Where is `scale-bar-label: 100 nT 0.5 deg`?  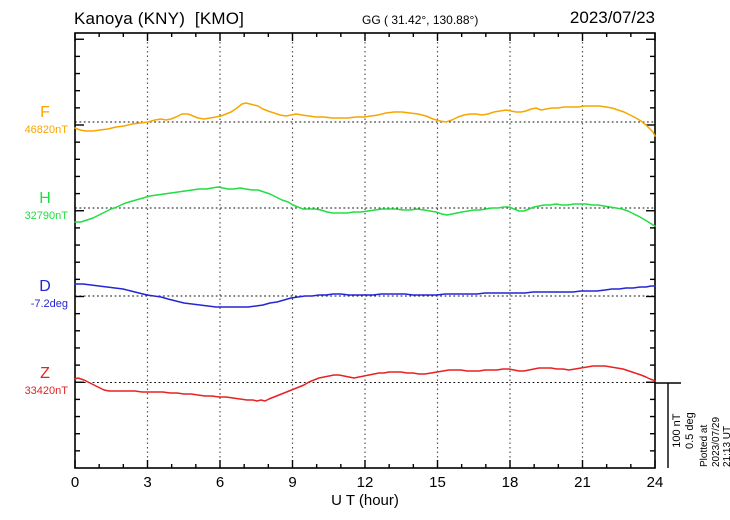 scale-bar-label: 100 nT 0.5 deg is located at coordinates (683, 430).